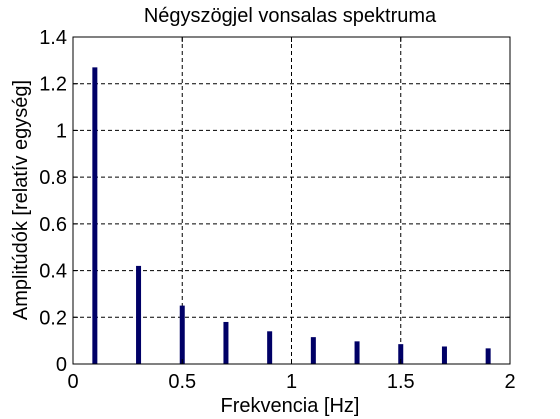 The width and height of the screenshot is (560, 419). What do you see at coordinates (61, 131) in the screenshot?
I see `y-tick-label: 1` at bounding box center [61, 131].